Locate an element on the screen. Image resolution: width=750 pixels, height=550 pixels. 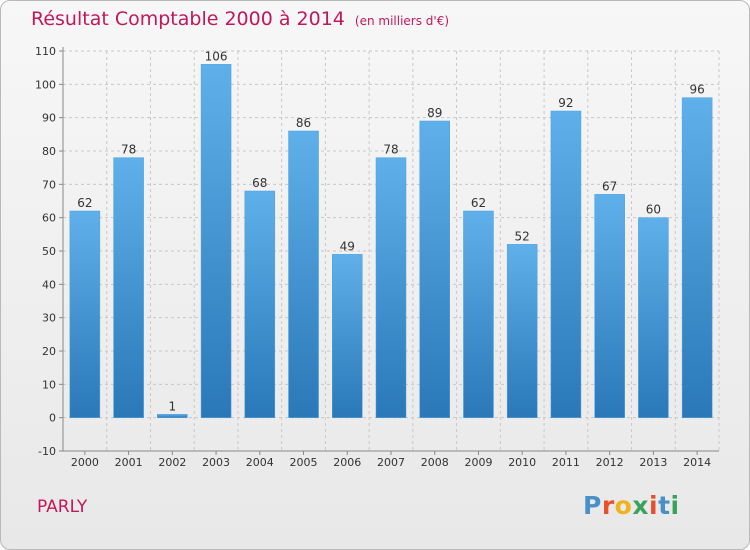
y-tick-label: 90 is located at coordinates (49, 118).